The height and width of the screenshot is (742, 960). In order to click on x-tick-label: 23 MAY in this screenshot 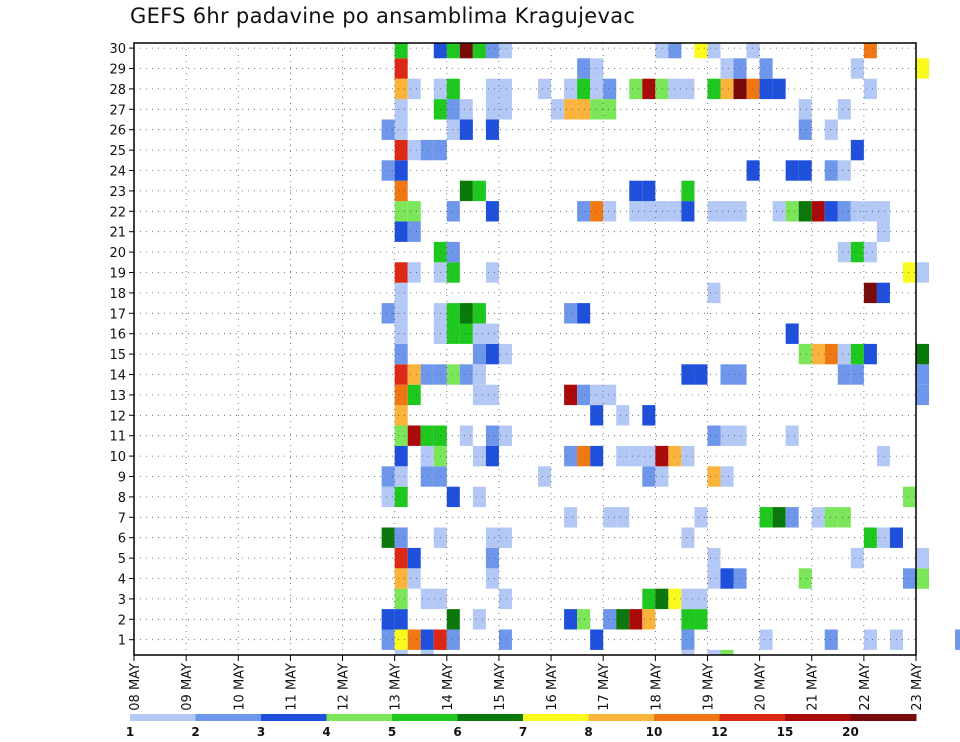, I will do `click(917, 687)`.